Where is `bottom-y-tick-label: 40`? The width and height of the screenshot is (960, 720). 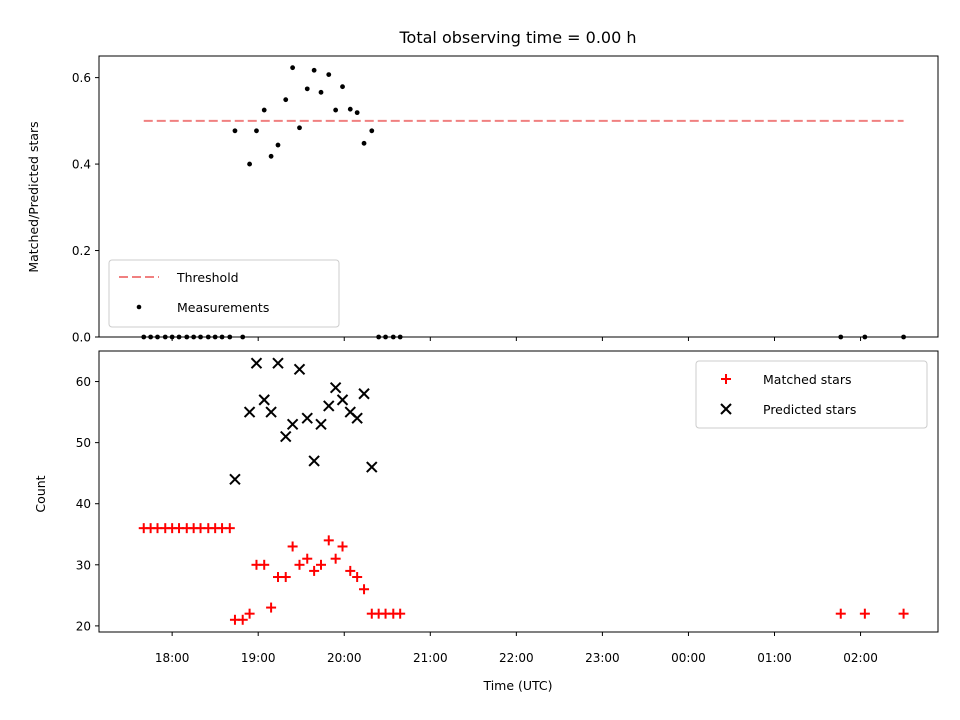
bottom-y-tick-label: 40 is located at coordinates (83, 504).